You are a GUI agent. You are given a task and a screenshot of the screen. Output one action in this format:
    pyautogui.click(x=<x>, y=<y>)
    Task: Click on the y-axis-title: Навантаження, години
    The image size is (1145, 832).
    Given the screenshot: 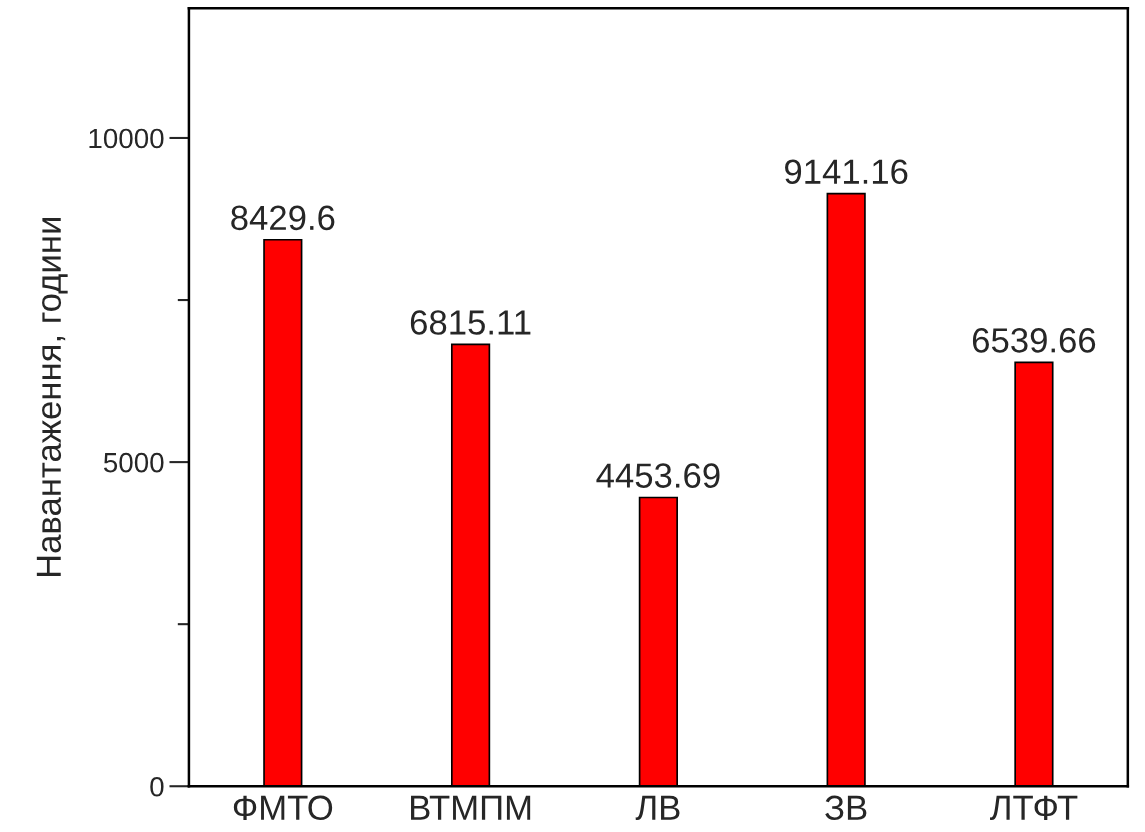 What is the action you would take?
    pyautogui.click(x=52, y=397)
    